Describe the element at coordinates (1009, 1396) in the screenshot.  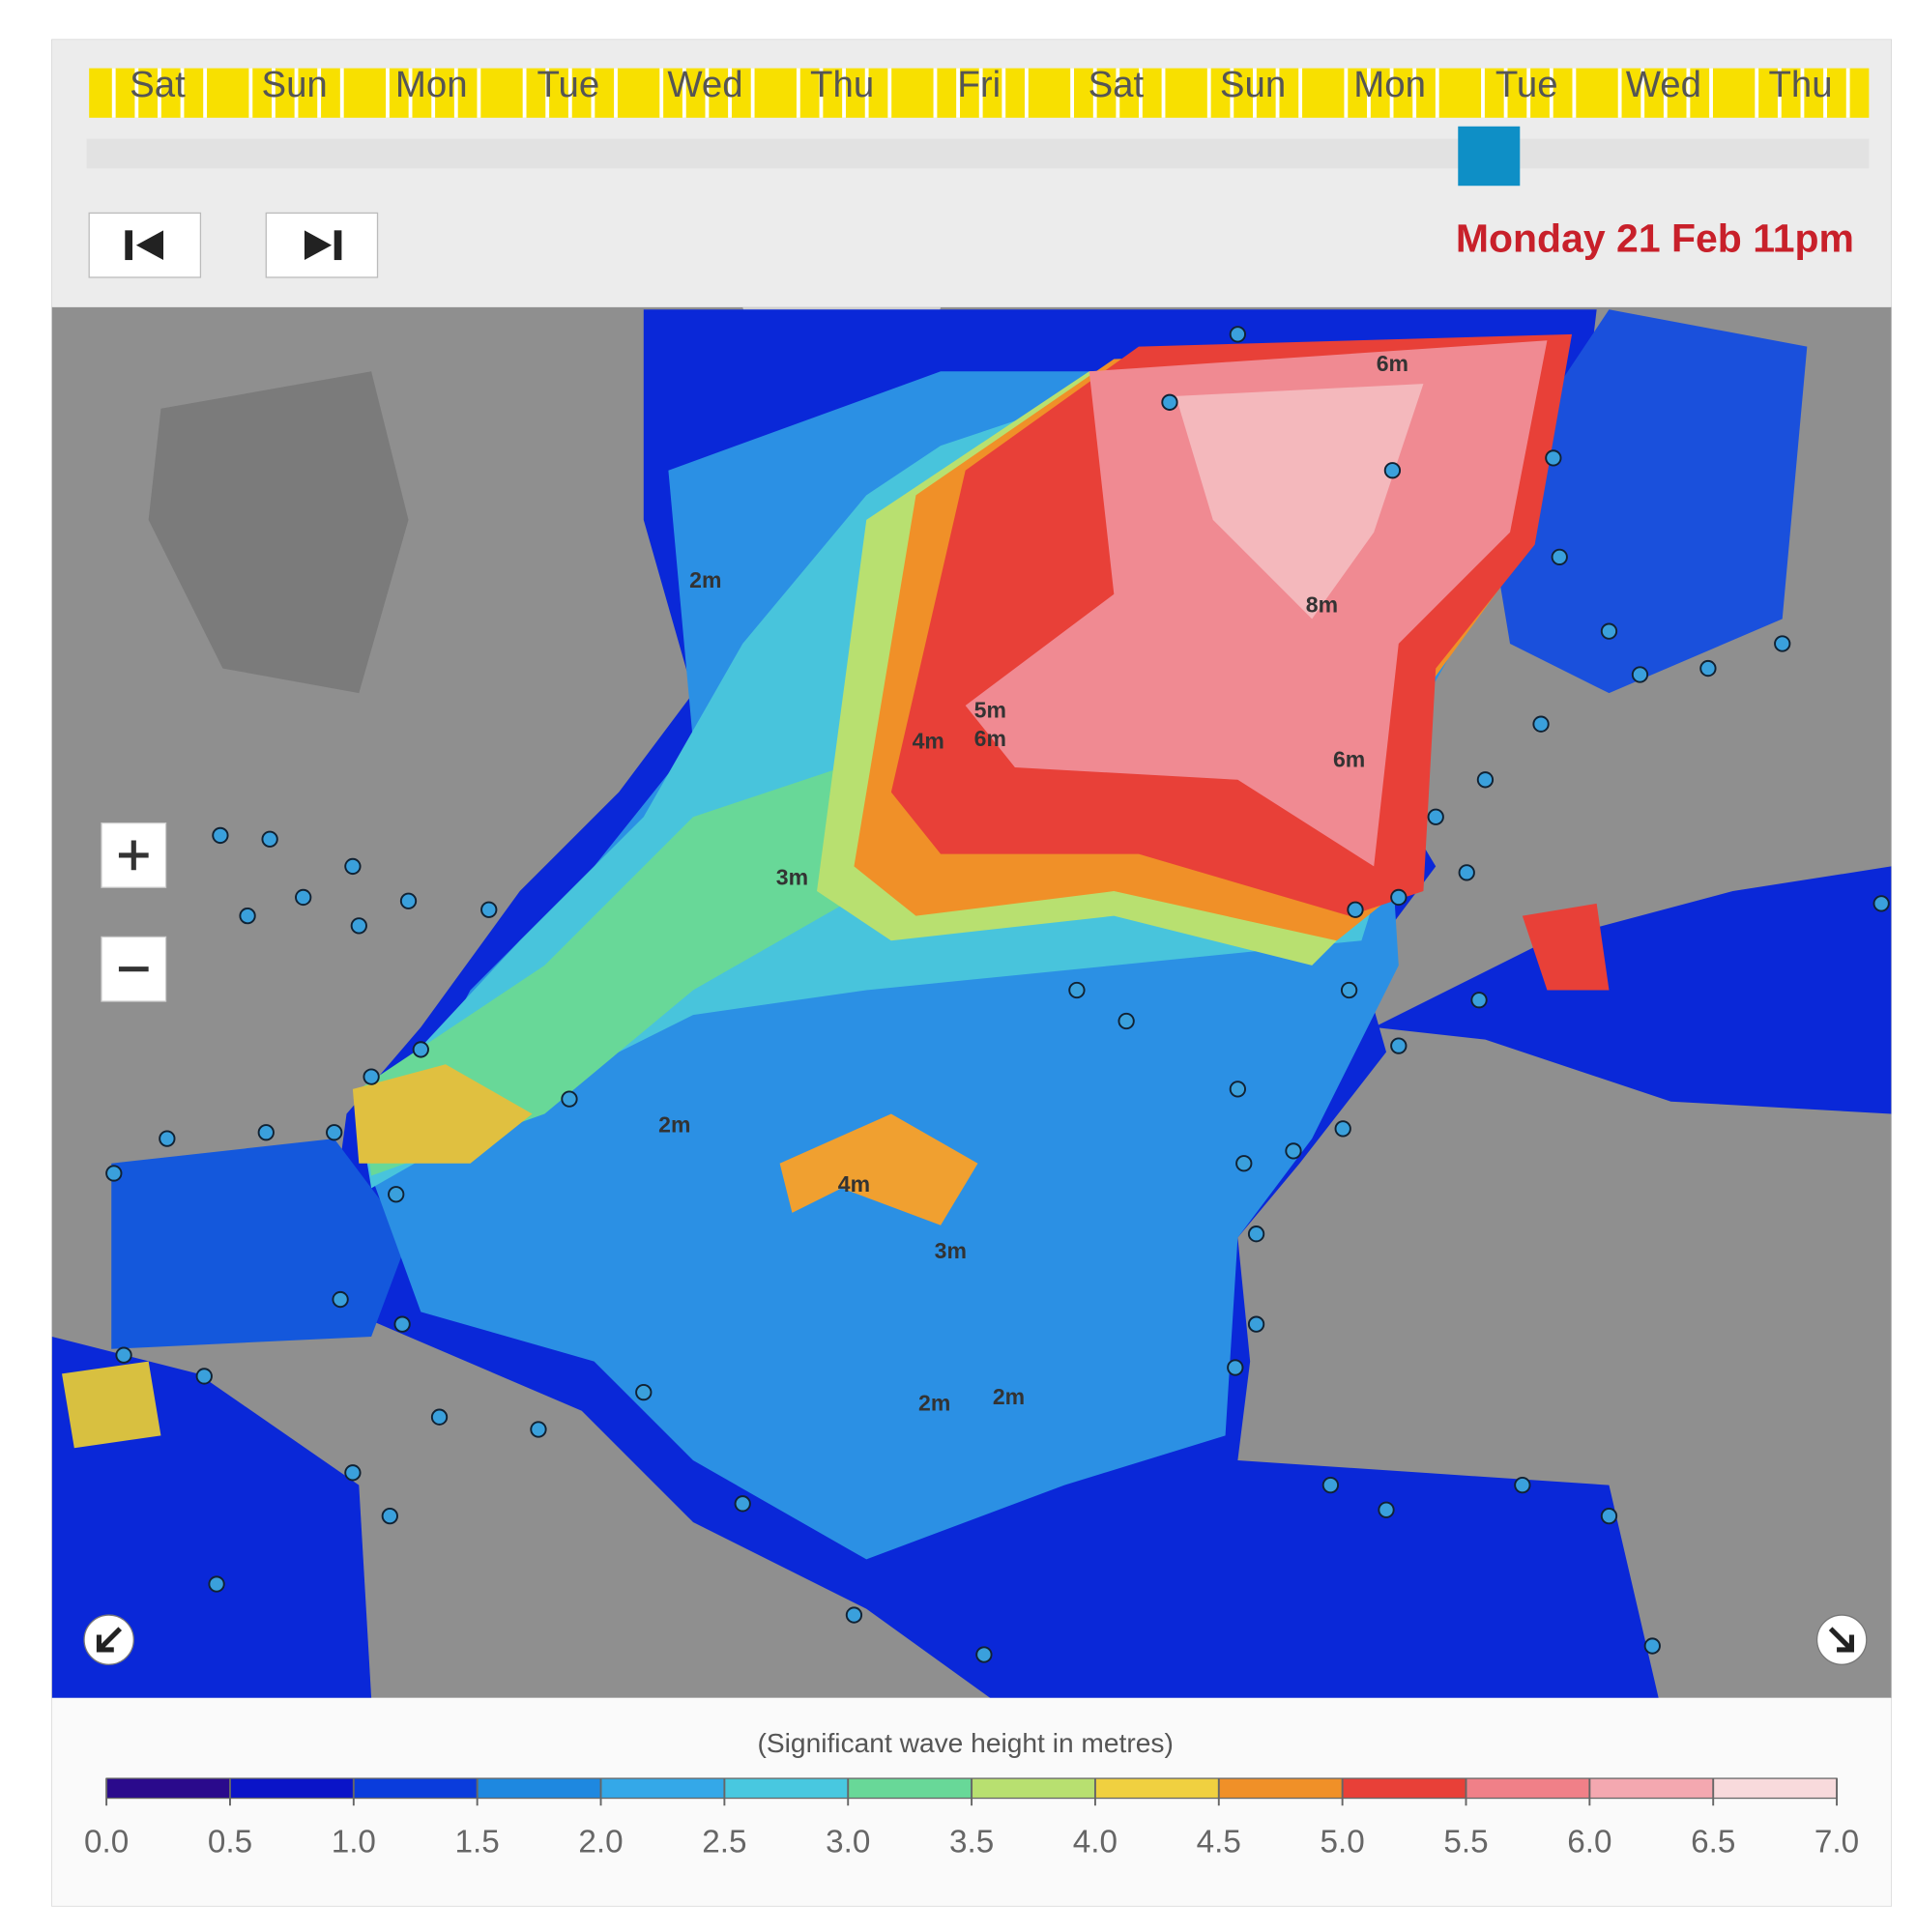
I see `contour-label: 2m` at that location.